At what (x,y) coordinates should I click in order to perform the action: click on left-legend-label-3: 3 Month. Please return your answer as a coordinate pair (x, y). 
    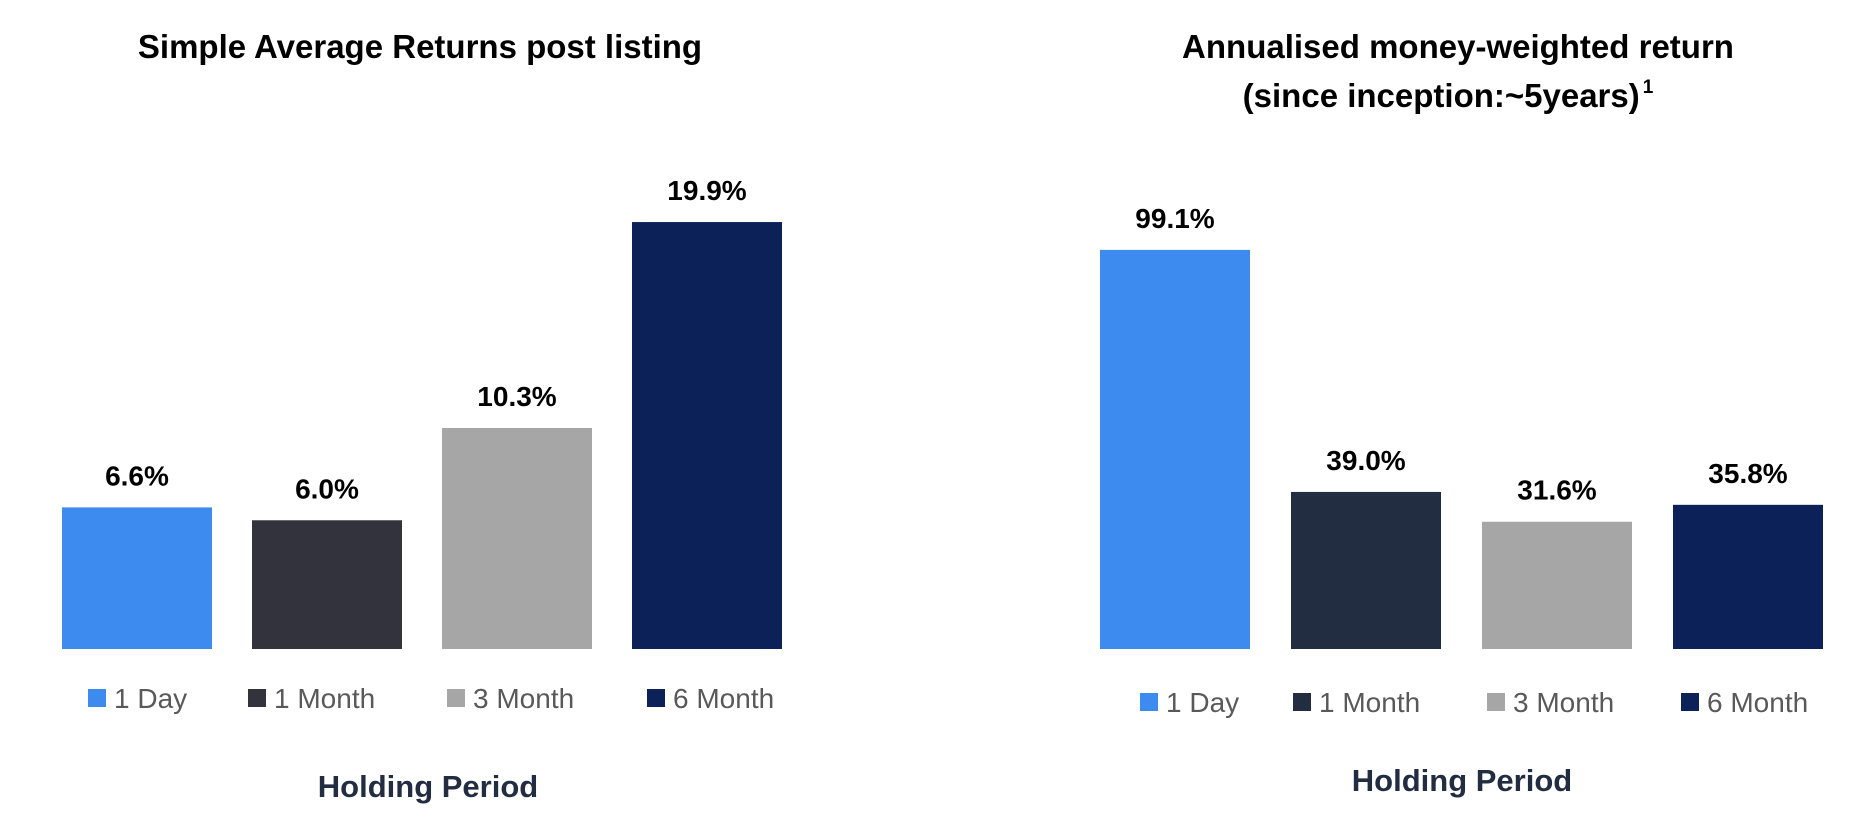
    Looking at the image, I should click on (523, 698).